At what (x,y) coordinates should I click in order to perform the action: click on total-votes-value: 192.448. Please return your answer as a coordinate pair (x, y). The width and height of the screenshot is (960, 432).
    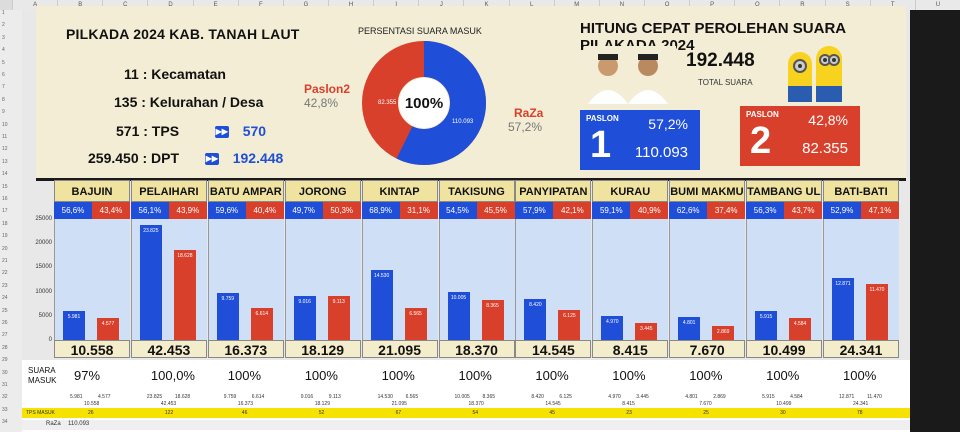
    Looking at the image, I should click on (720, 60).